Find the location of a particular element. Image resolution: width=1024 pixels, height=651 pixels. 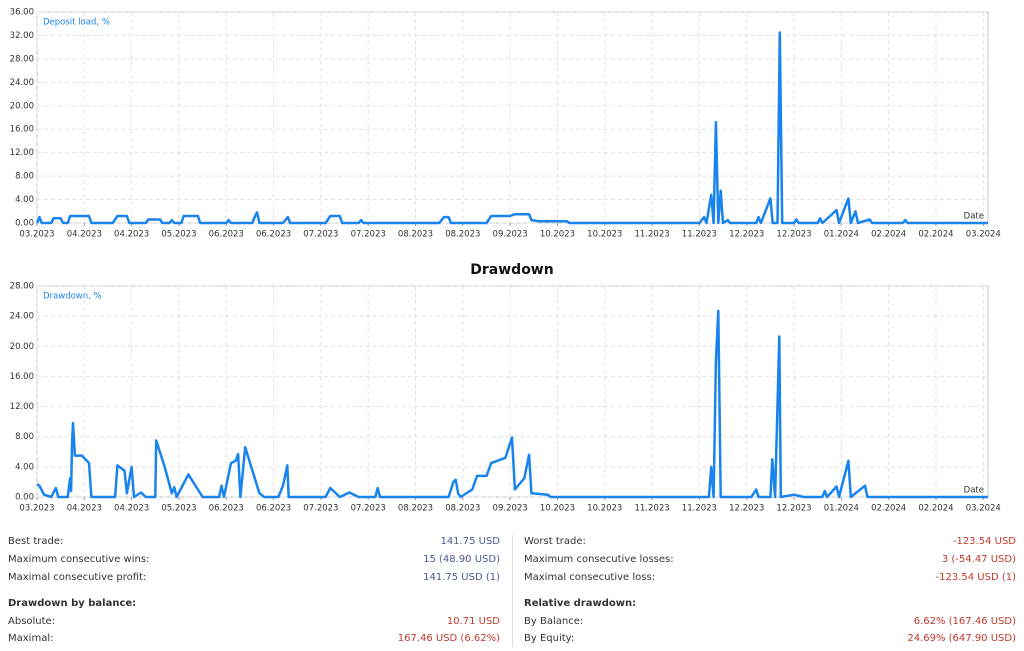

stat-value: -123.54 USD is located at coordinates (984, 541).